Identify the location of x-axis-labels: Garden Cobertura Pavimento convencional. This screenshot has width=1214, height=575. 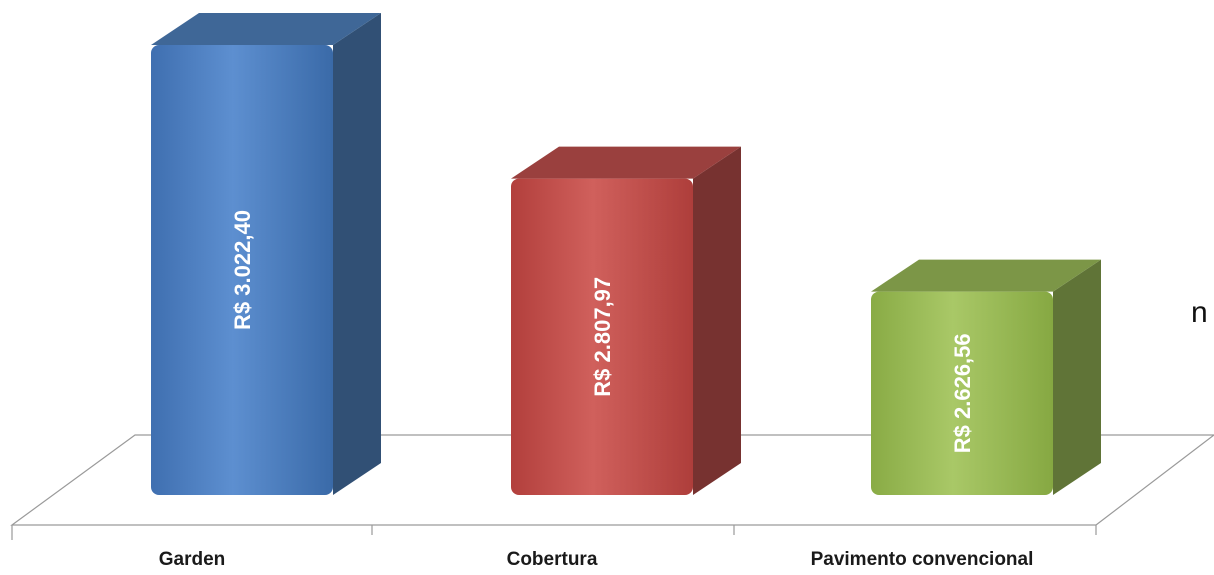
(596, 559).